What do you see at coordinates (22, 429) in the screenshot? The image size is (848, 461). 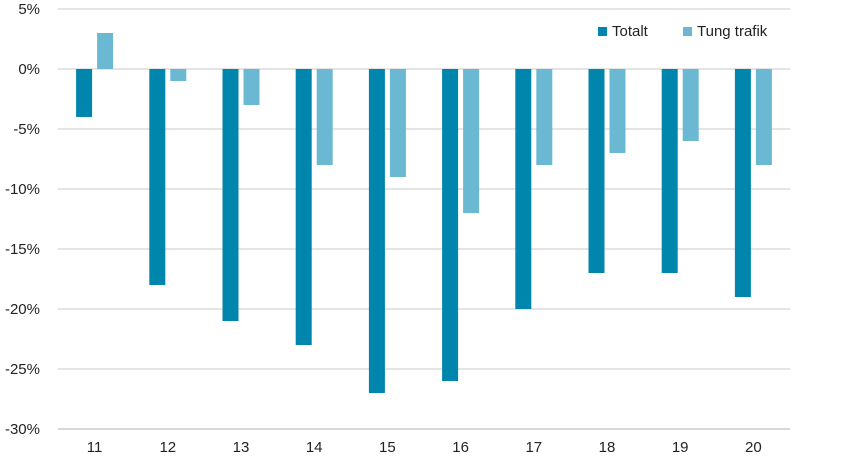 I see `y-tick-label: -30%` at bounding box center [22, 429].